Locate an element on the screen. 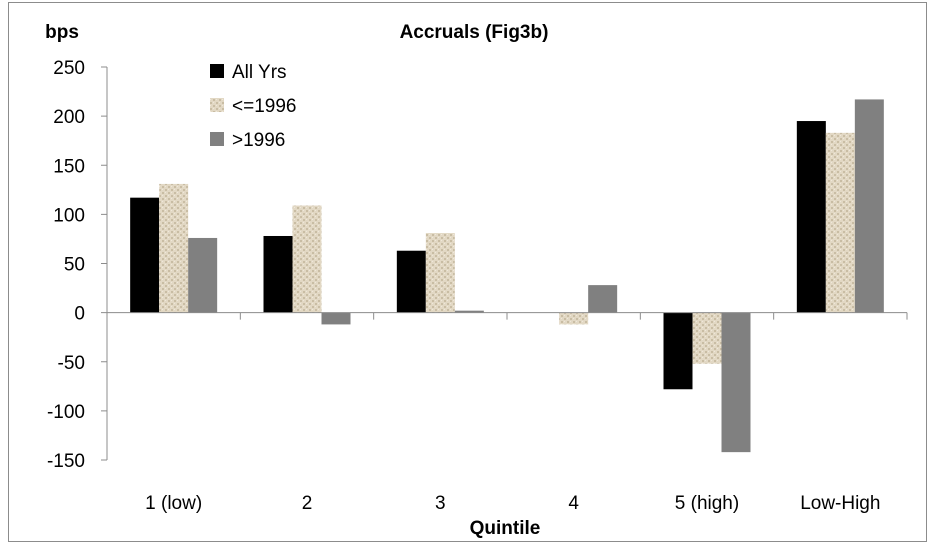  y-axis-ticks: 250 200 150 100 50 0 -50 -100 -150 is located at coordinates (77, 265).